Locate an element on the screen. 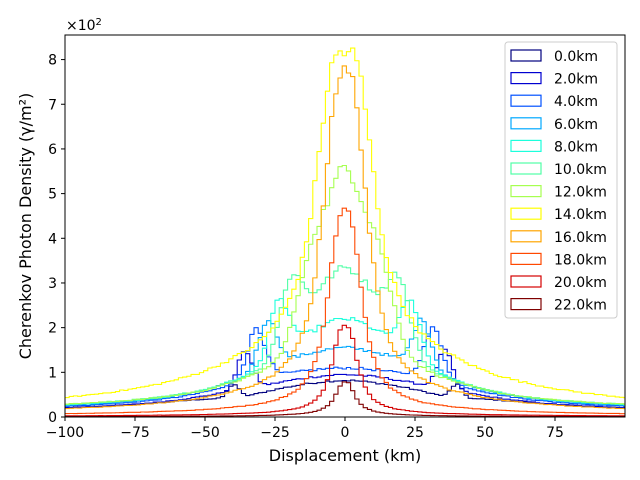  legend-label: 22.0km is located at coordinates (580, 306).